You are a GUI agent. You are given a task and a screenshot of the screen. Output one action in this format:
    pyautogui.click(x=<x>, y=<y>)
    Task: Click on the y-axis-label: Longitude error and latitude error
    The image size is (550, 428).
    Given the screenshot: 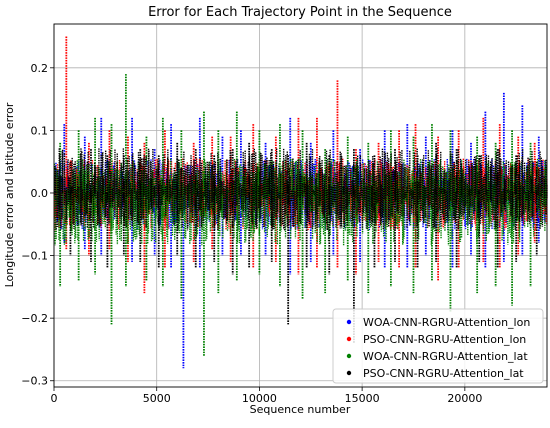 What is the action you would take?
    pyautogui.click(x=9, y=194)
    